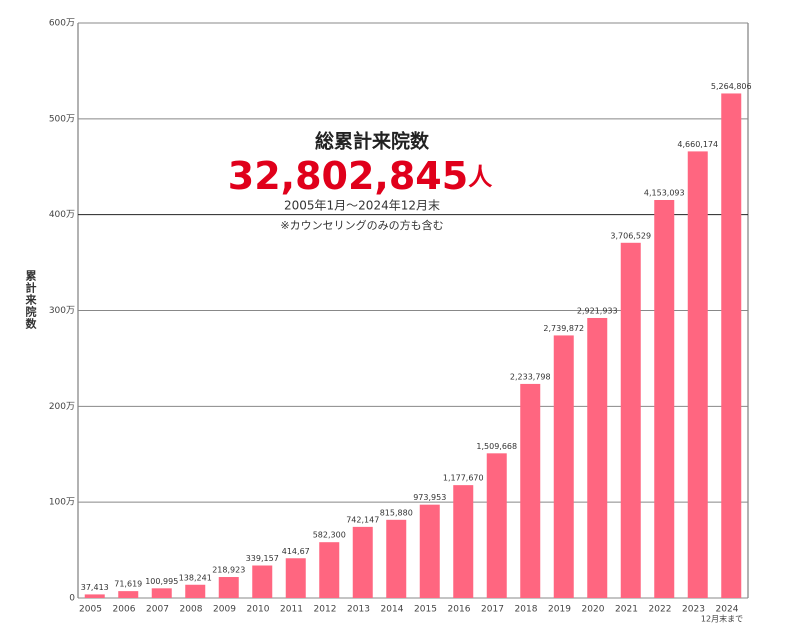 Image resolution: width=792 pixels, height=632 pixels. I want to click on note: ※カウンセリングのみの方も含む, so click(361, 225).